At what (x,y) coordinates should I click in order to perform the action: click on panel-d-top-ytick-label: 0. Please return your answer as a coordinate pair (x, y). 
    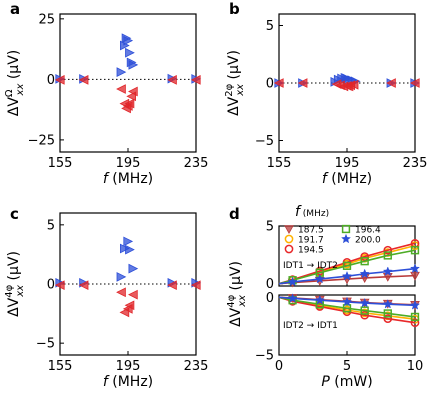
    Looking at the image, I should click on (270, 284).